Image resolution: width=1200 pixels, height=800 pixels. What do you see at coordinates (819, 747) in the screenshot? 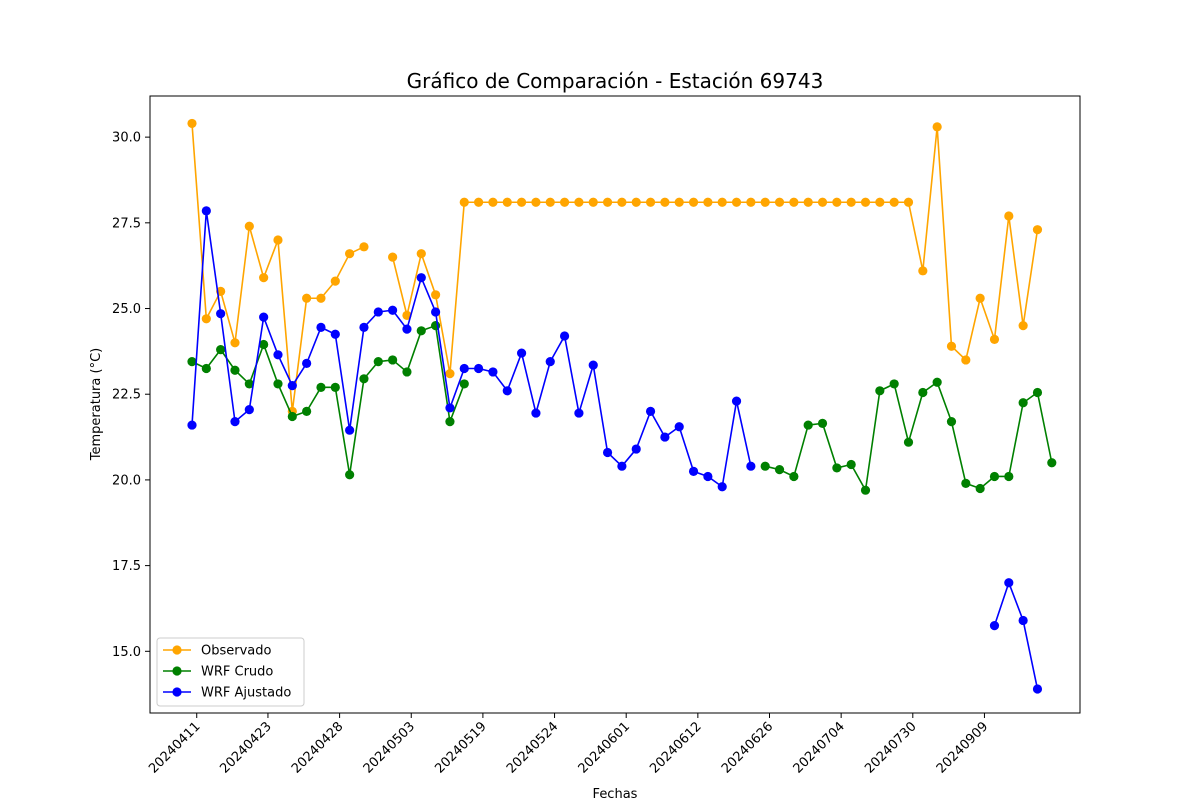
I see `x-tick-label: 20240704` at bounding box center [819, 747].